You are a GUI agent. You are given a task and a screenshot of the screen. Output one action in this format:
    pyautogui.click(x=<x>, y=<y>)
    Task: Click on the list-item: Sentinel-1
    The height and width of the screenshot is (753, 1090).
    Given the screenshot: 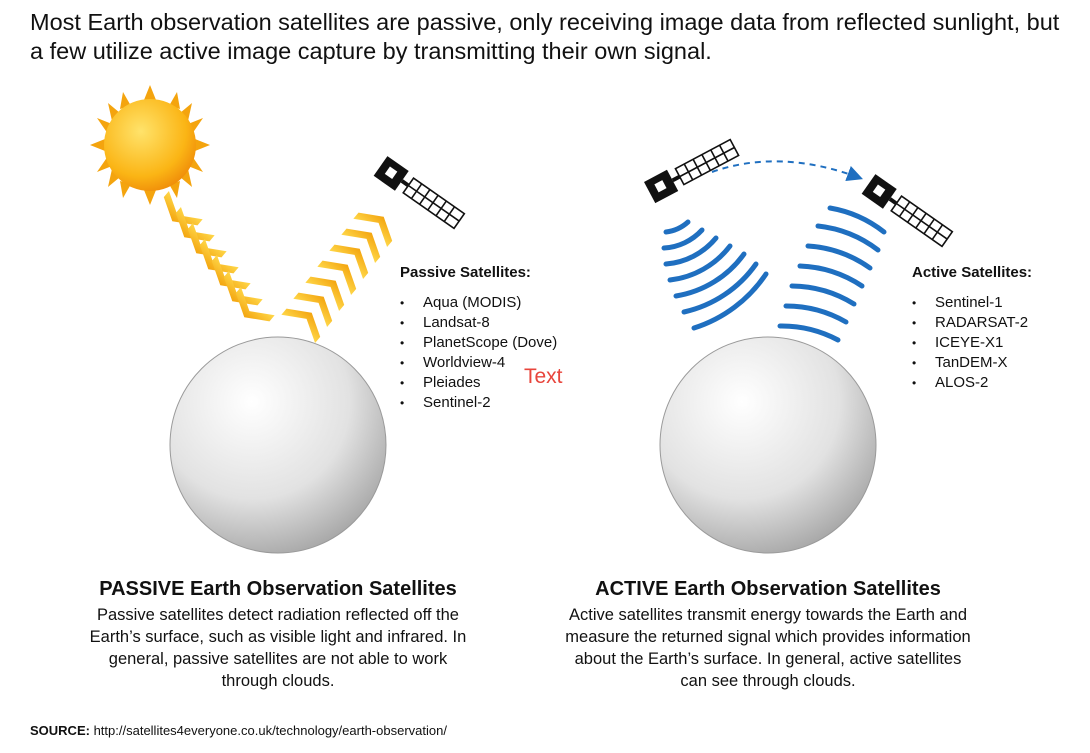 What is the action you would take?
    pyautogui.click(x=970, y=303)
    